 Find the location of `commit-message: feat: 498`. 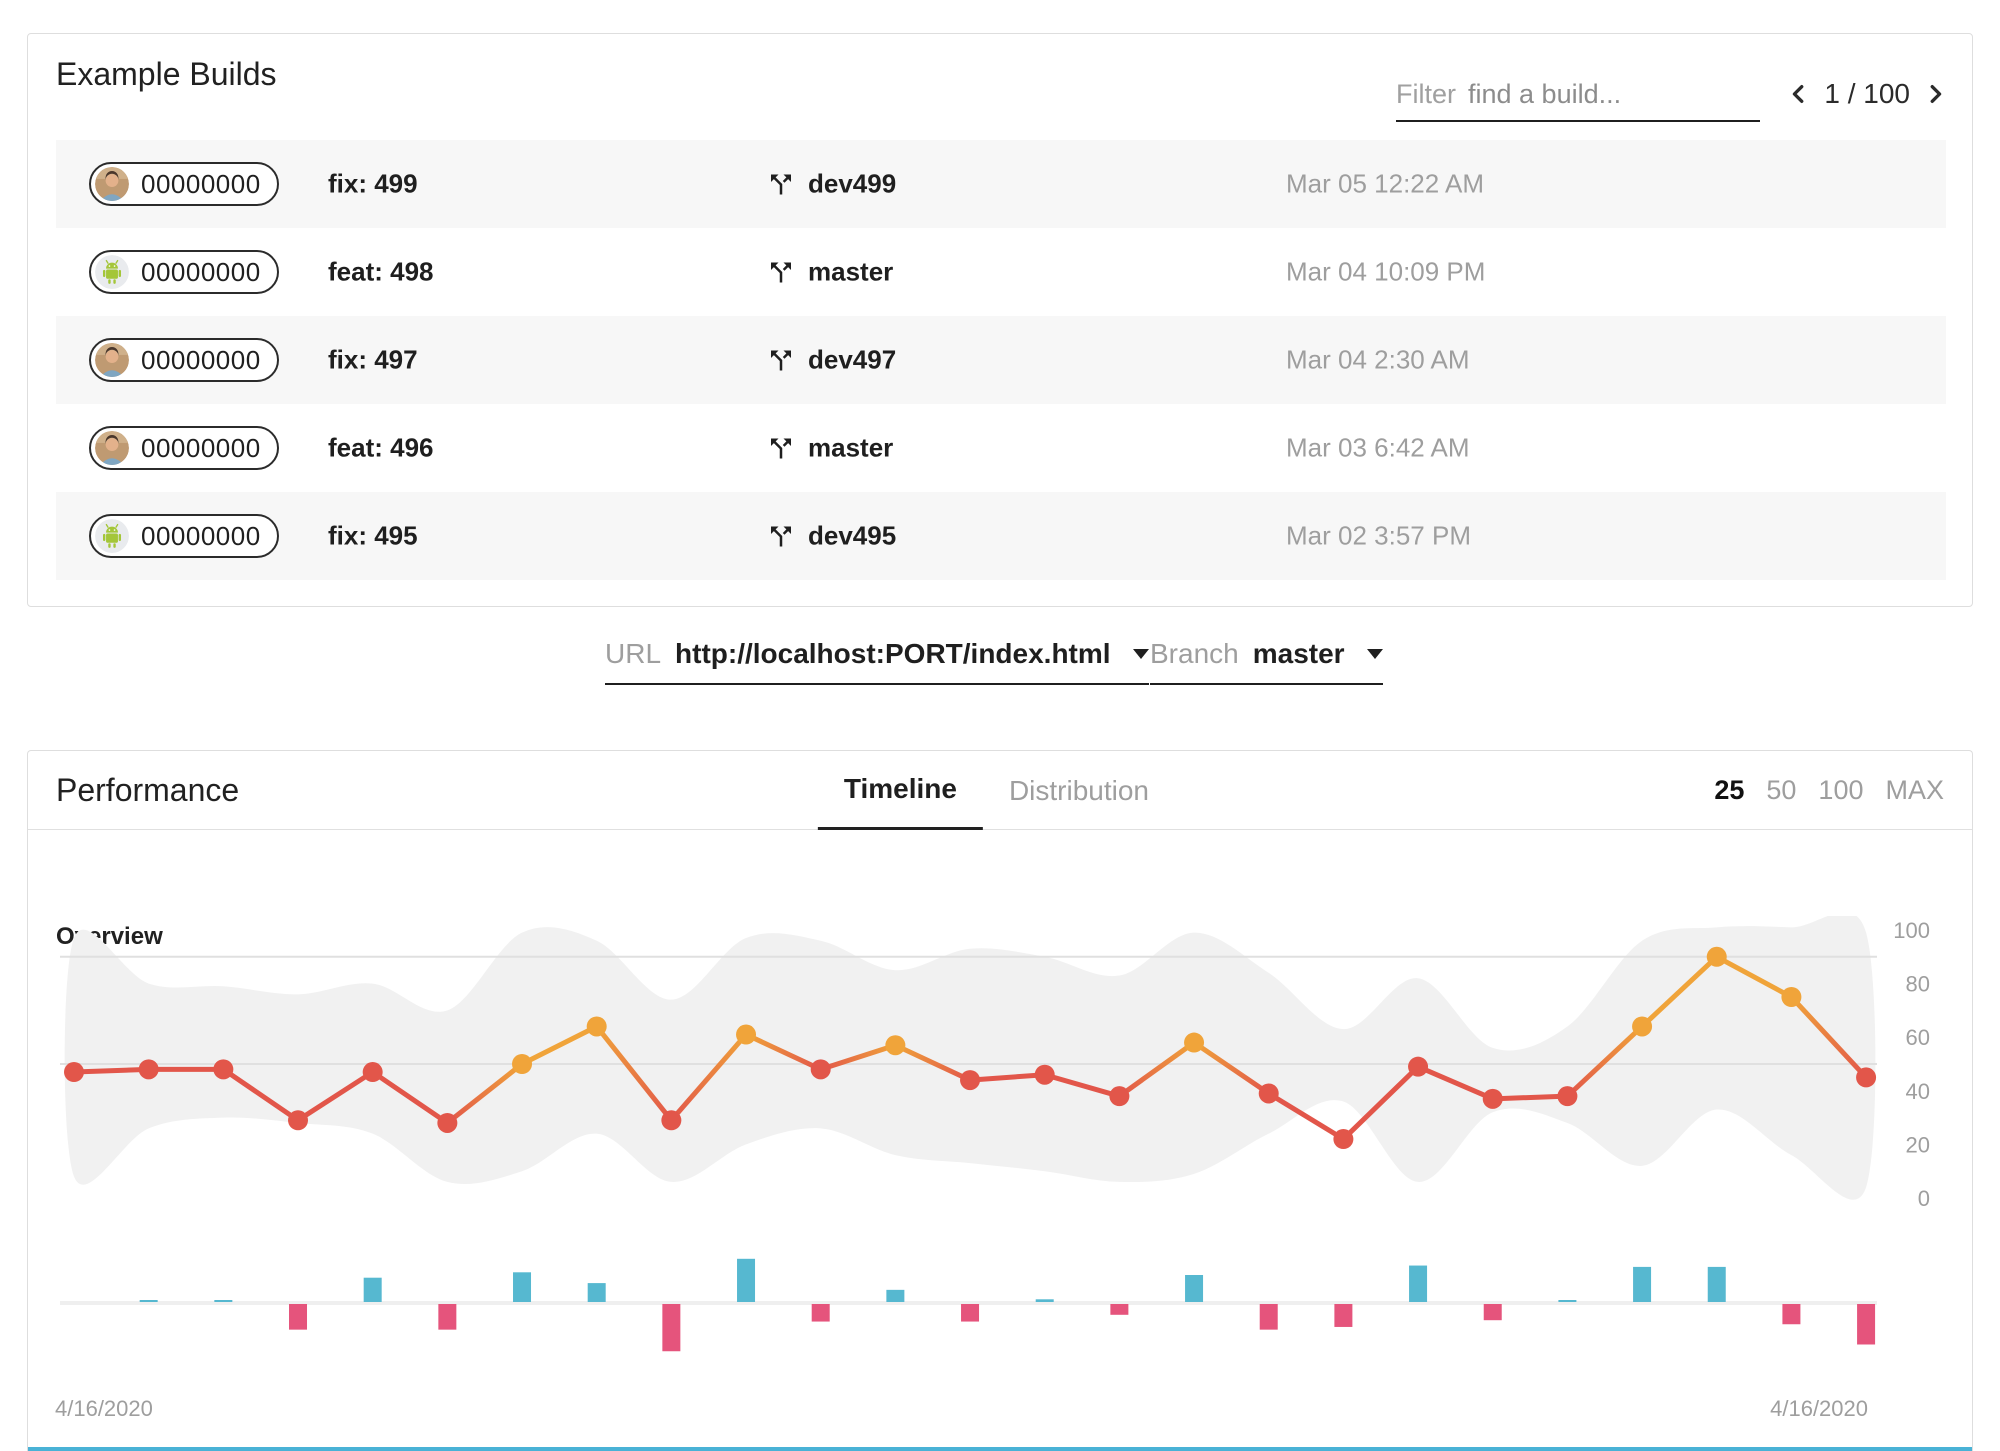

commit-message: feat: 498 is located at coordinates (381, 271).